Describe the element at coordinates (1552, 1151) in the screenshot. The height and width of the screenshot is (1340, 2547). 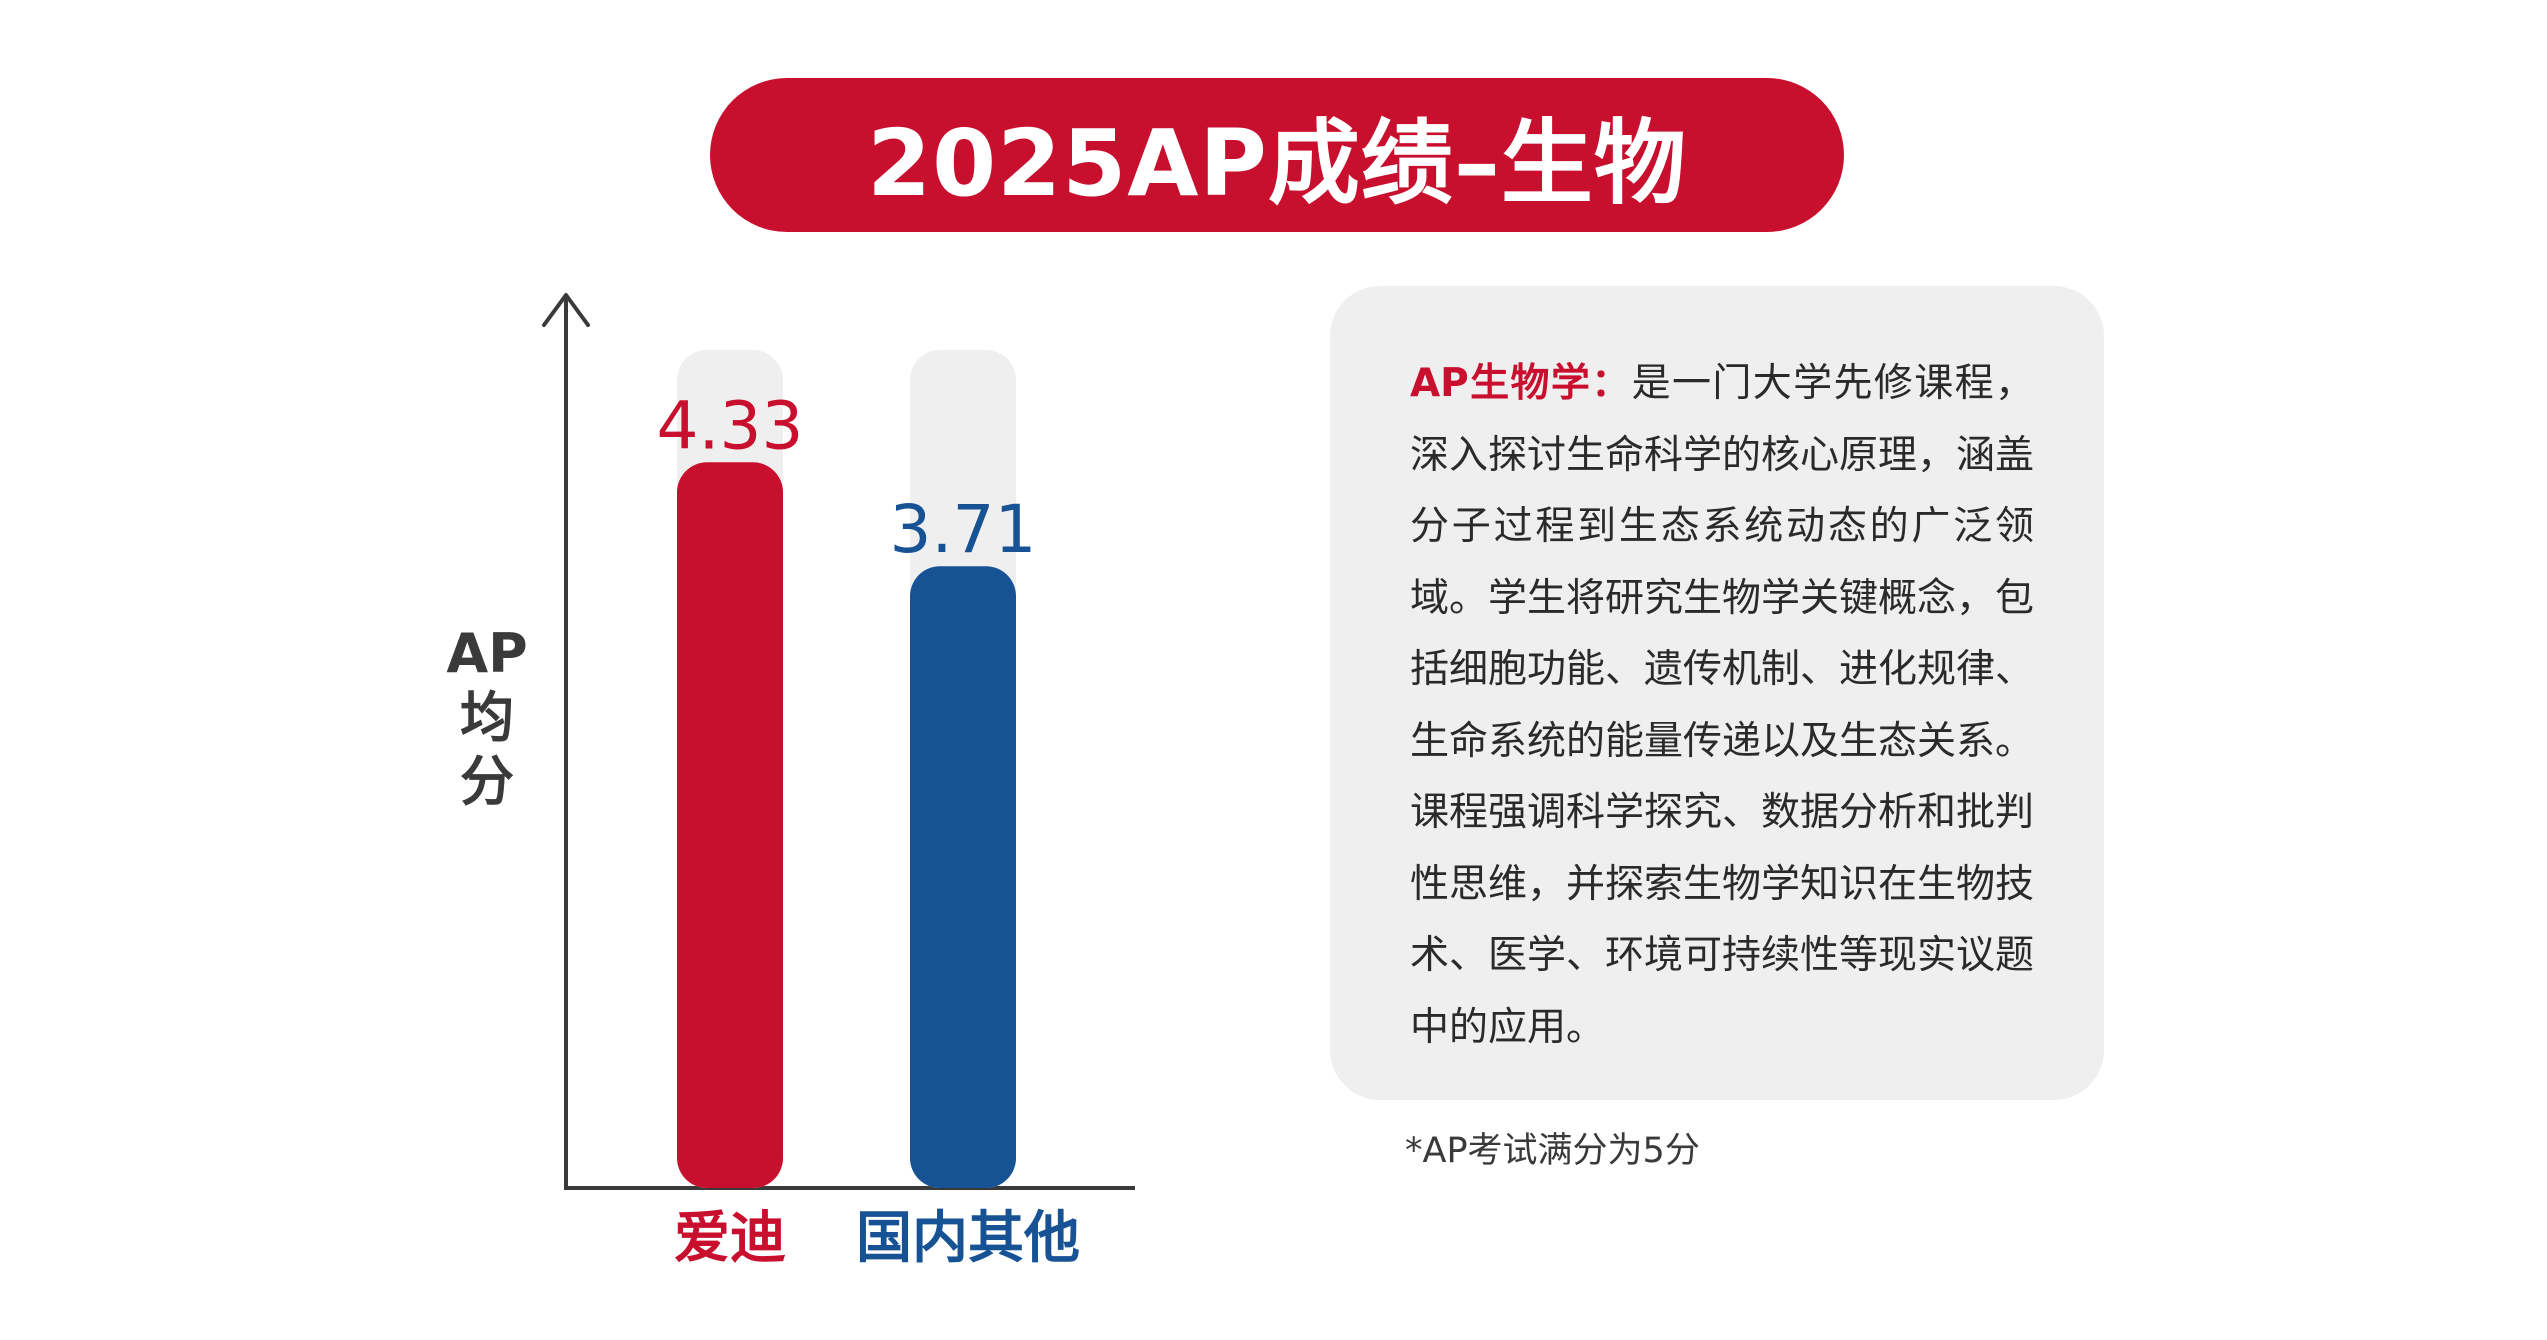
I see `footnote: *AP考试满分为5分` at that location.